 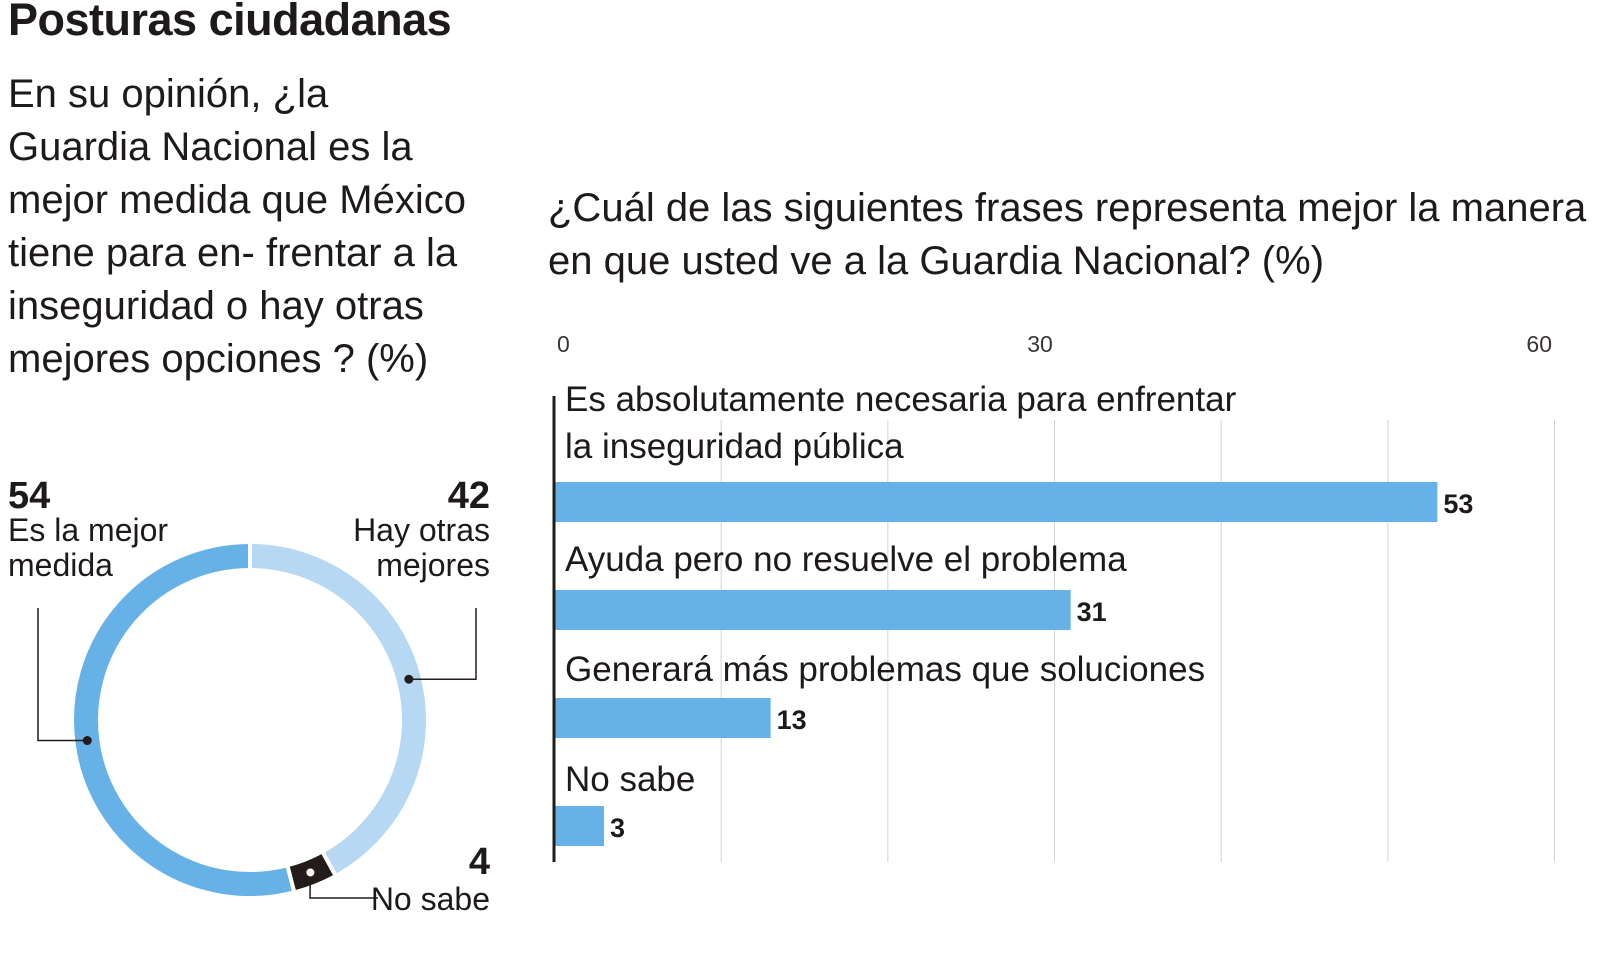 What do you see at coordinates (230, 22) in the screenshot?
I see `page-title: Posturas ciudadanas` at bounding box center [230, 22].